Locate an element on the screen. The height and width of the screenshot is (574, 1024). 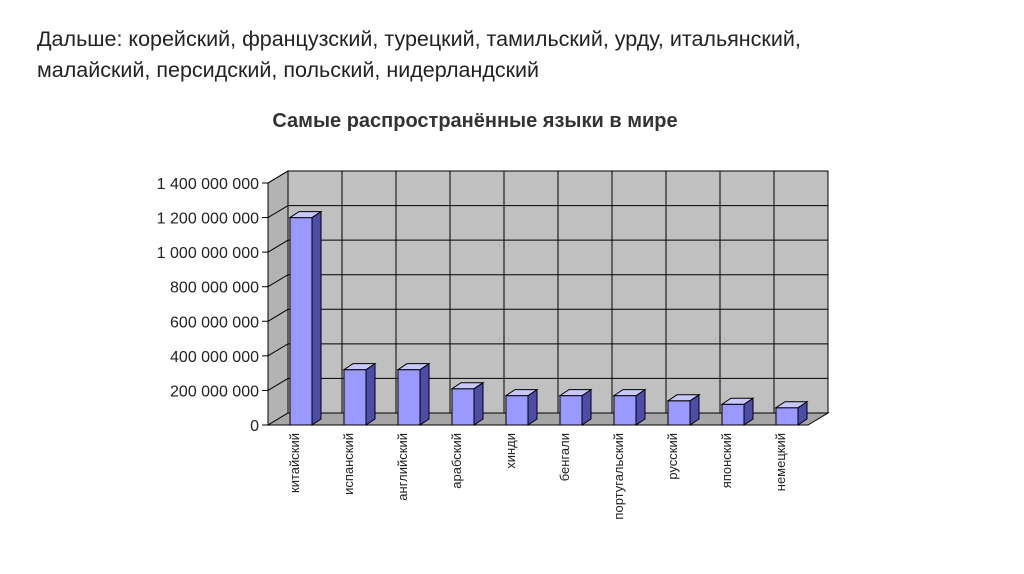
bar-китайский is located at coordinates (305, 318).